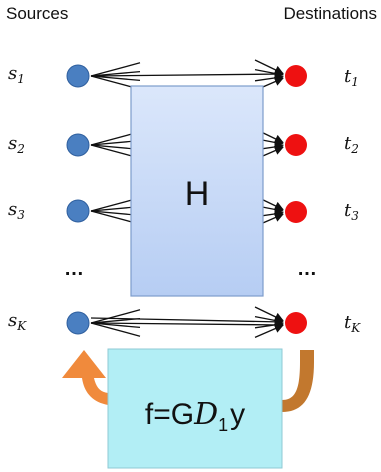  I want to click on destination-label-2: t2, so click(351, 144).